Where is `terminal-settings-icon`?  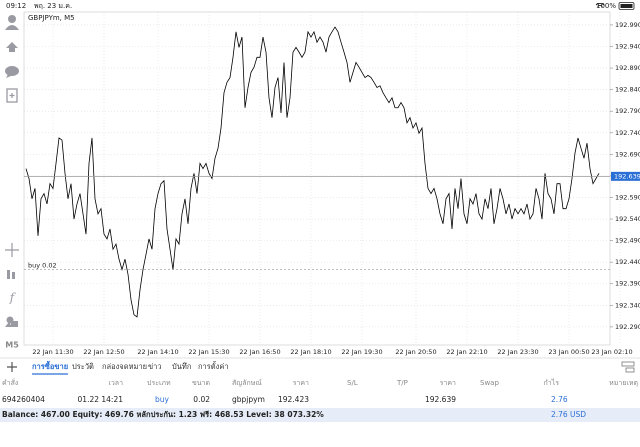 terminal-settings-icon is located at coordinates (628, 367).